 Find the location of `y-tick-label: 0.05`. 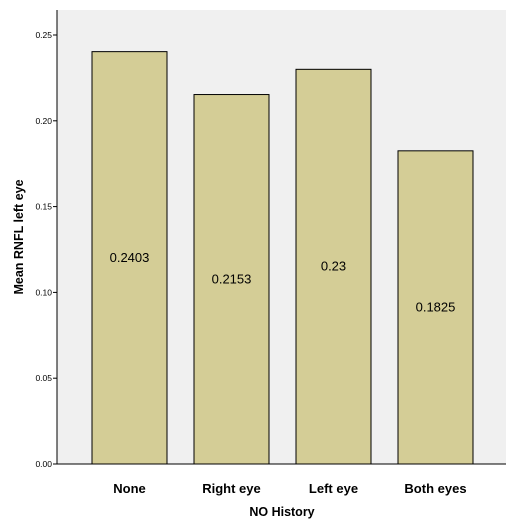

y-tick-label: 0.05 is located at coordinates (43, 378).